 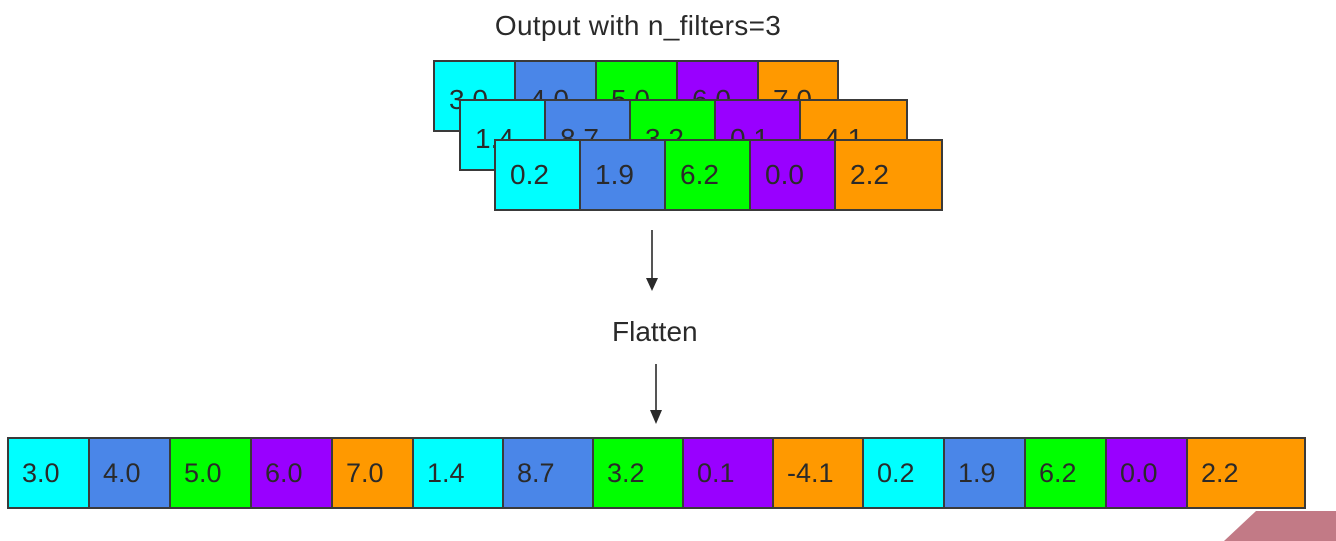 I want to click on value-cell: 0.1, so click(x=729, y=473).